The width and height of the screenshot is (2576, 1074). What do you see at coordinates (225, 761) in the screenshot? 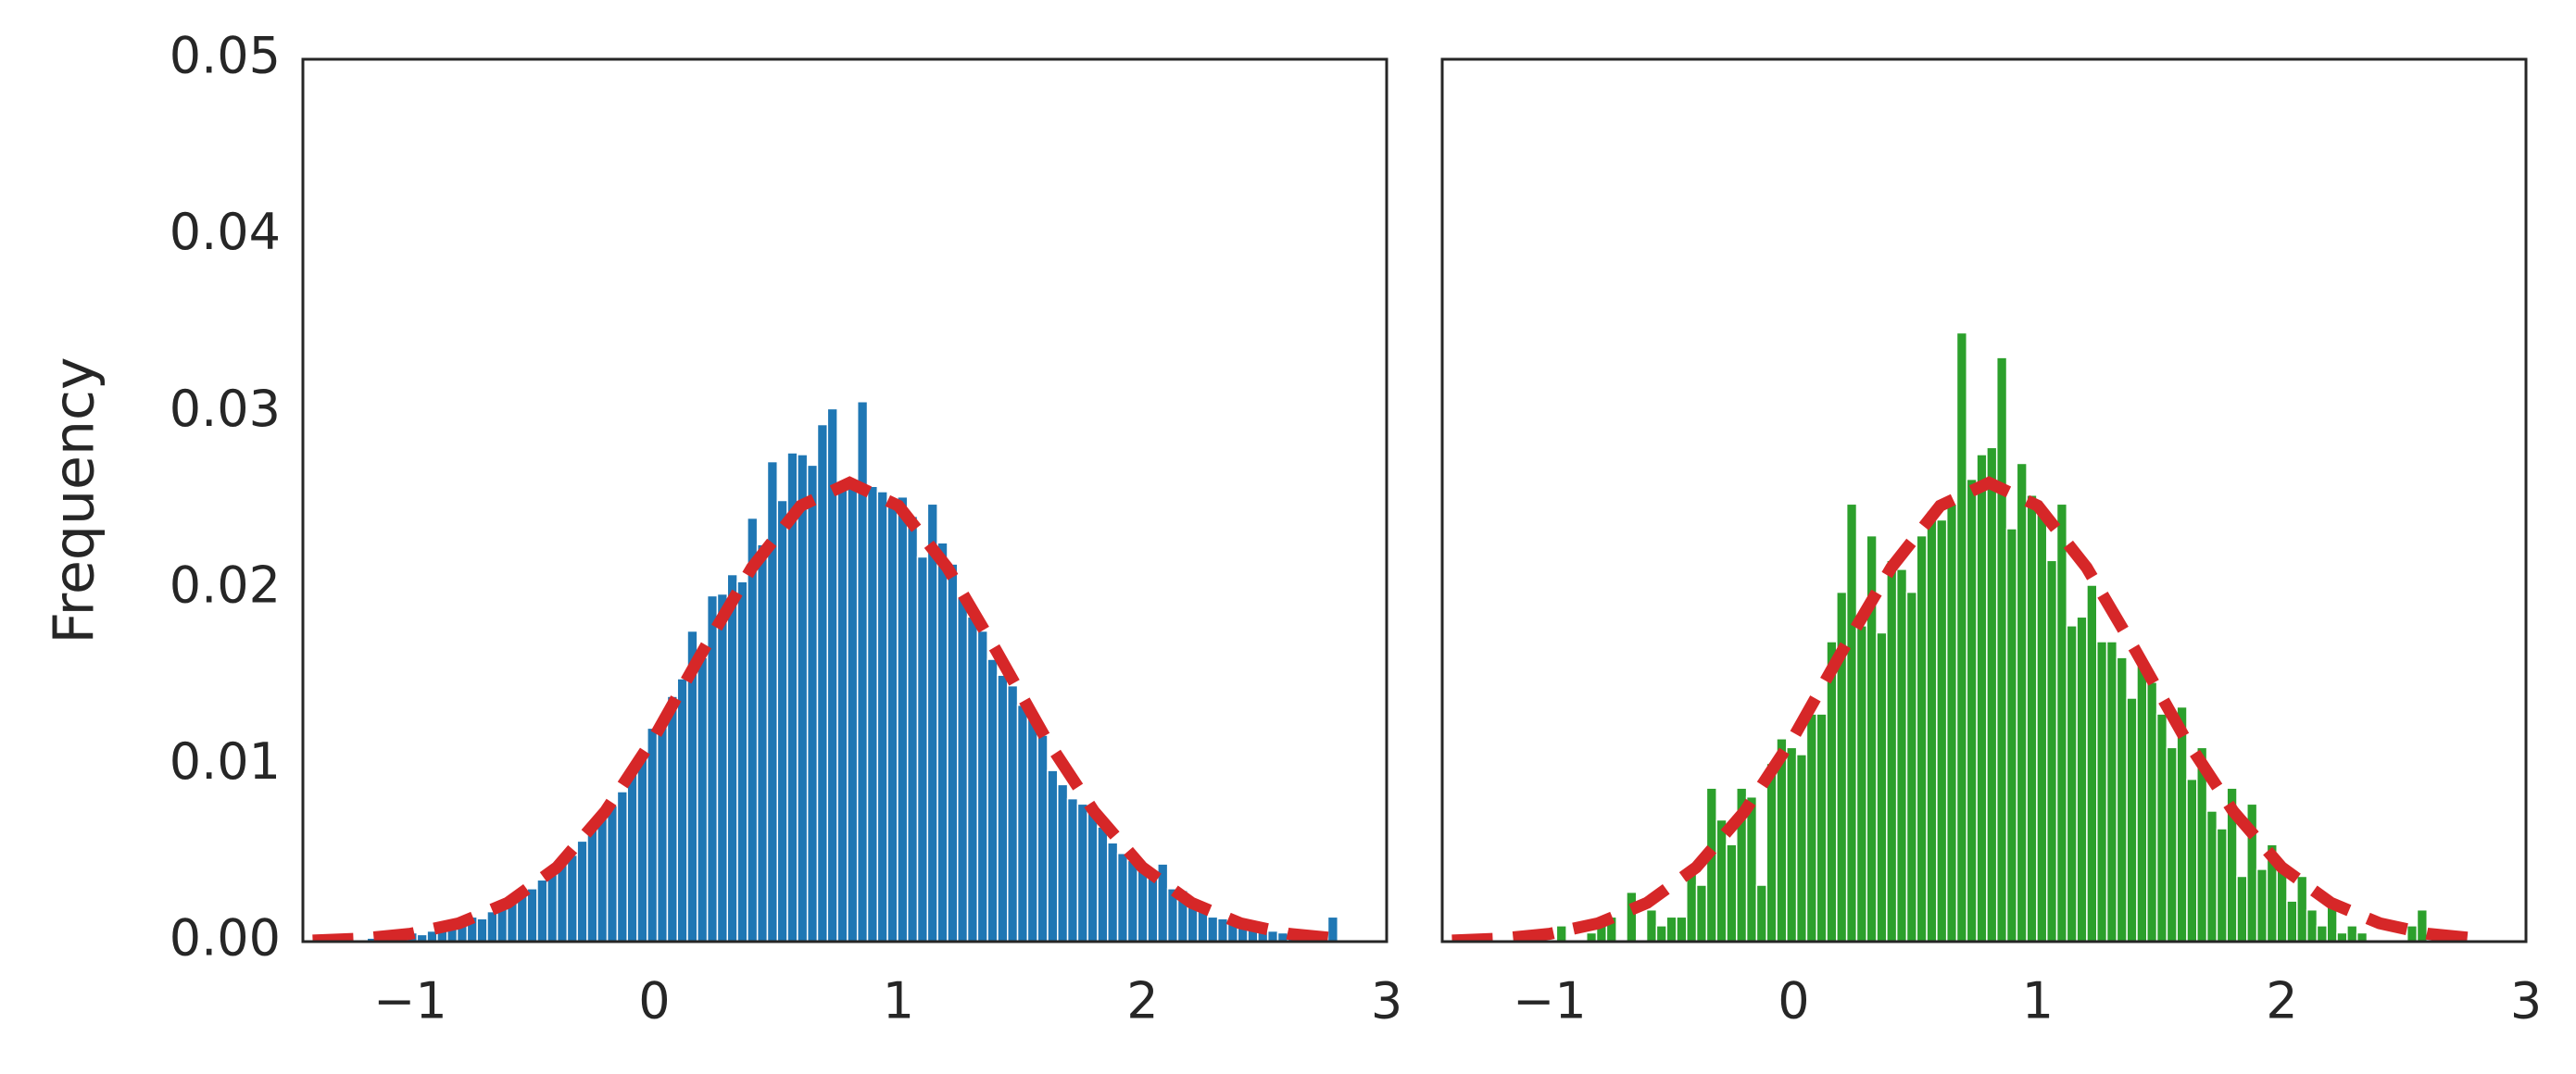
I see `y-tick-label: 0.01` at bounding box center [225, 761].